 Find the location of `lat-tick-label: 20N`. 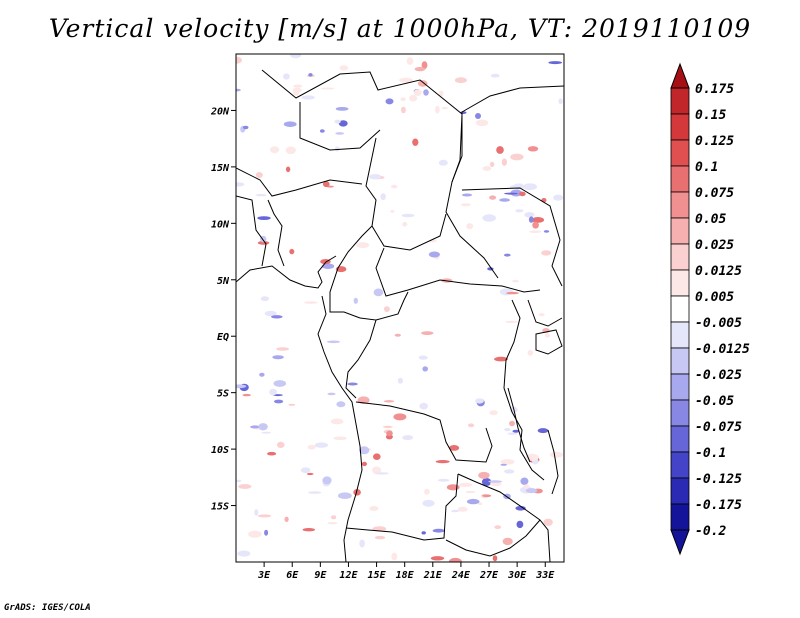

lat-tick-label: 20N is located at coordinates (220, 111).